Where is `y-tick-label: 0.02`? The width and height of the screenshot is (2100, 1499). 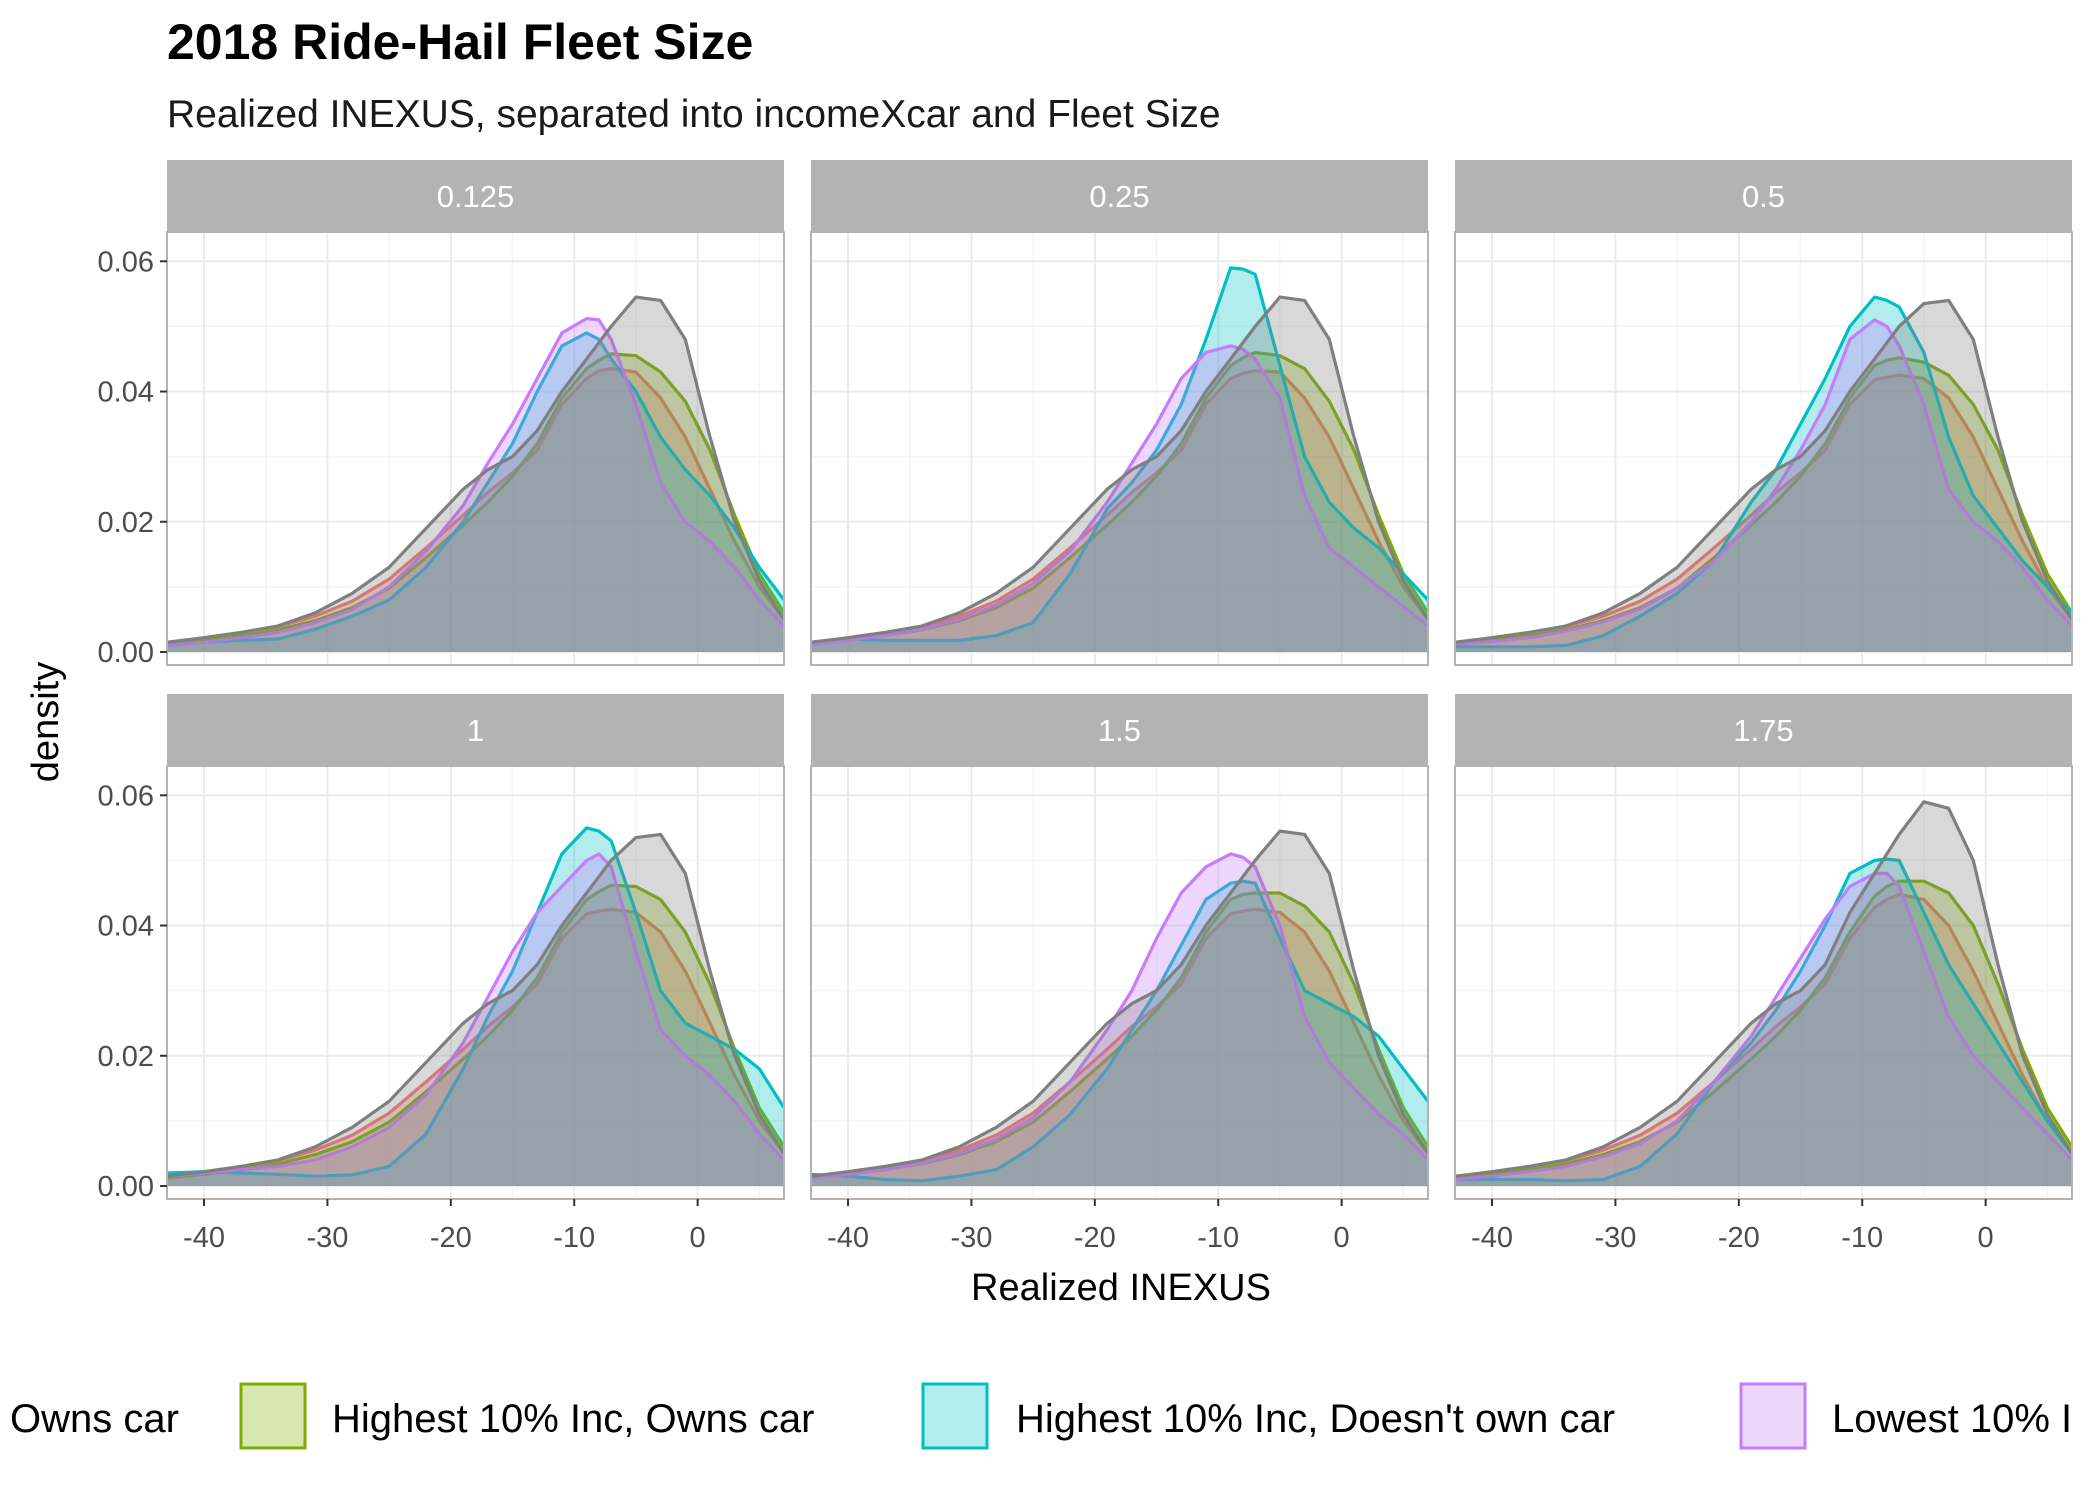
y-tick-label: 0.02 is located at coordinates (126, 1057).